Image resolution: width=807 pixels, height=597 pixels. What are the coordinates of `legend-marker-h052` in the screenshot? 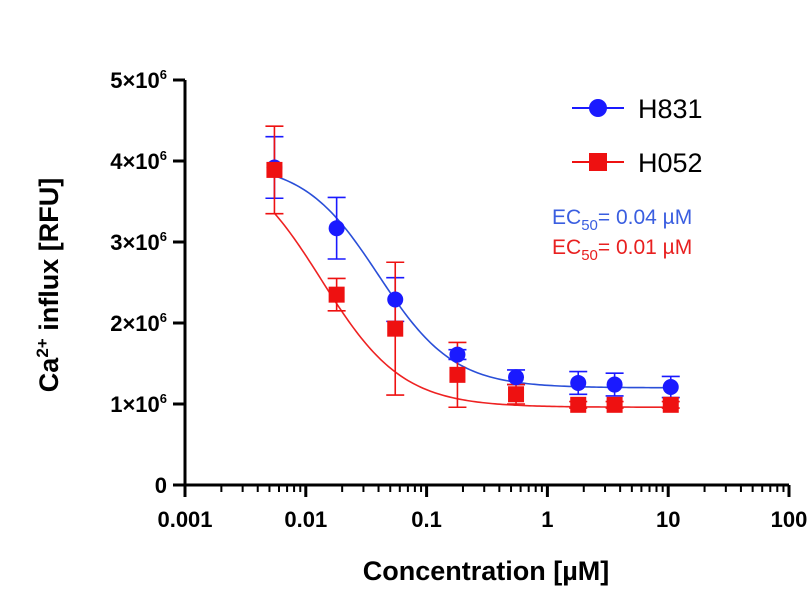 It's located at (598, 162).